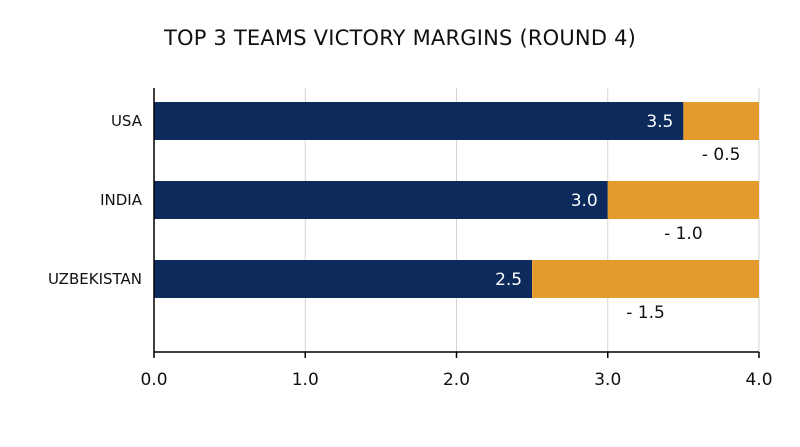  What do you see at coordinates (400, 38) in the screenshot?
I see `chart-title: TOP 3 TEAMS VICTORY MARGINS (ROUND 4)` at bounding box center [400, 38].